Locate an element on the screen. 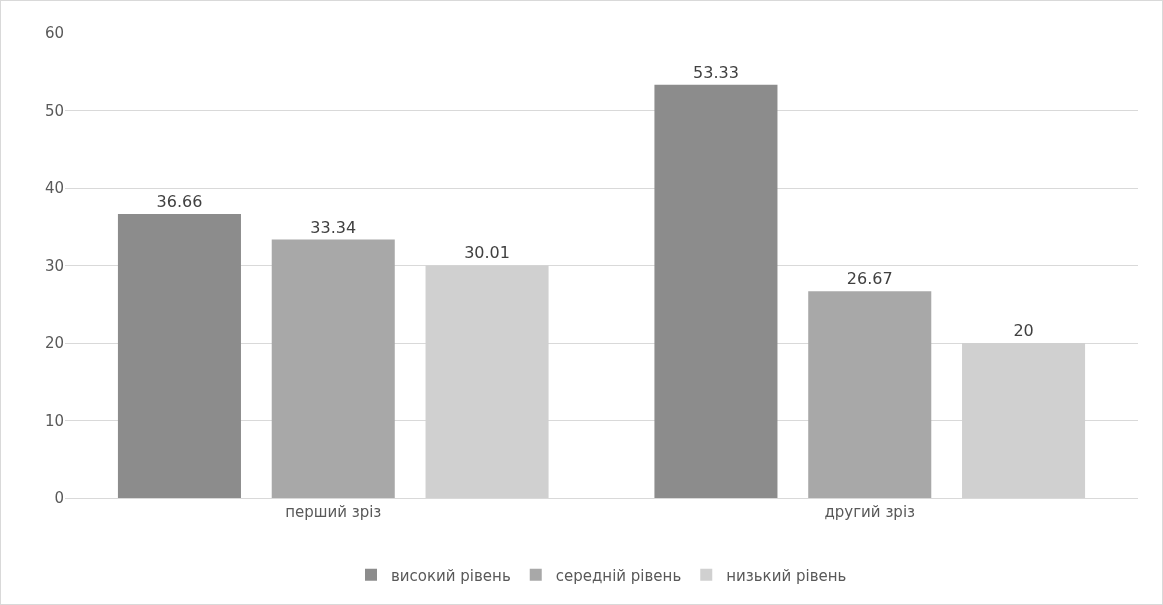  y-tick-label: 60 is located at coordinates (54, 33).